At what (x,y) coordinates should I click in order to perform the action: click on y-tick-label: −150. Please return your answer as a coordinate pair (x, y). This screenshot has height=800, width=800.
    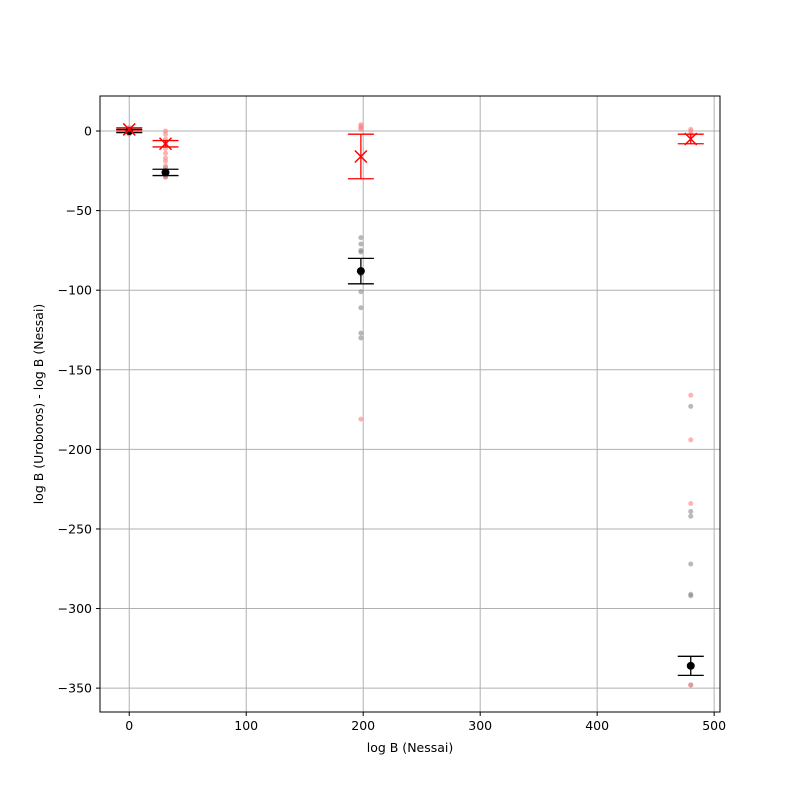
    Looking at the image, I should click on (75, 369).